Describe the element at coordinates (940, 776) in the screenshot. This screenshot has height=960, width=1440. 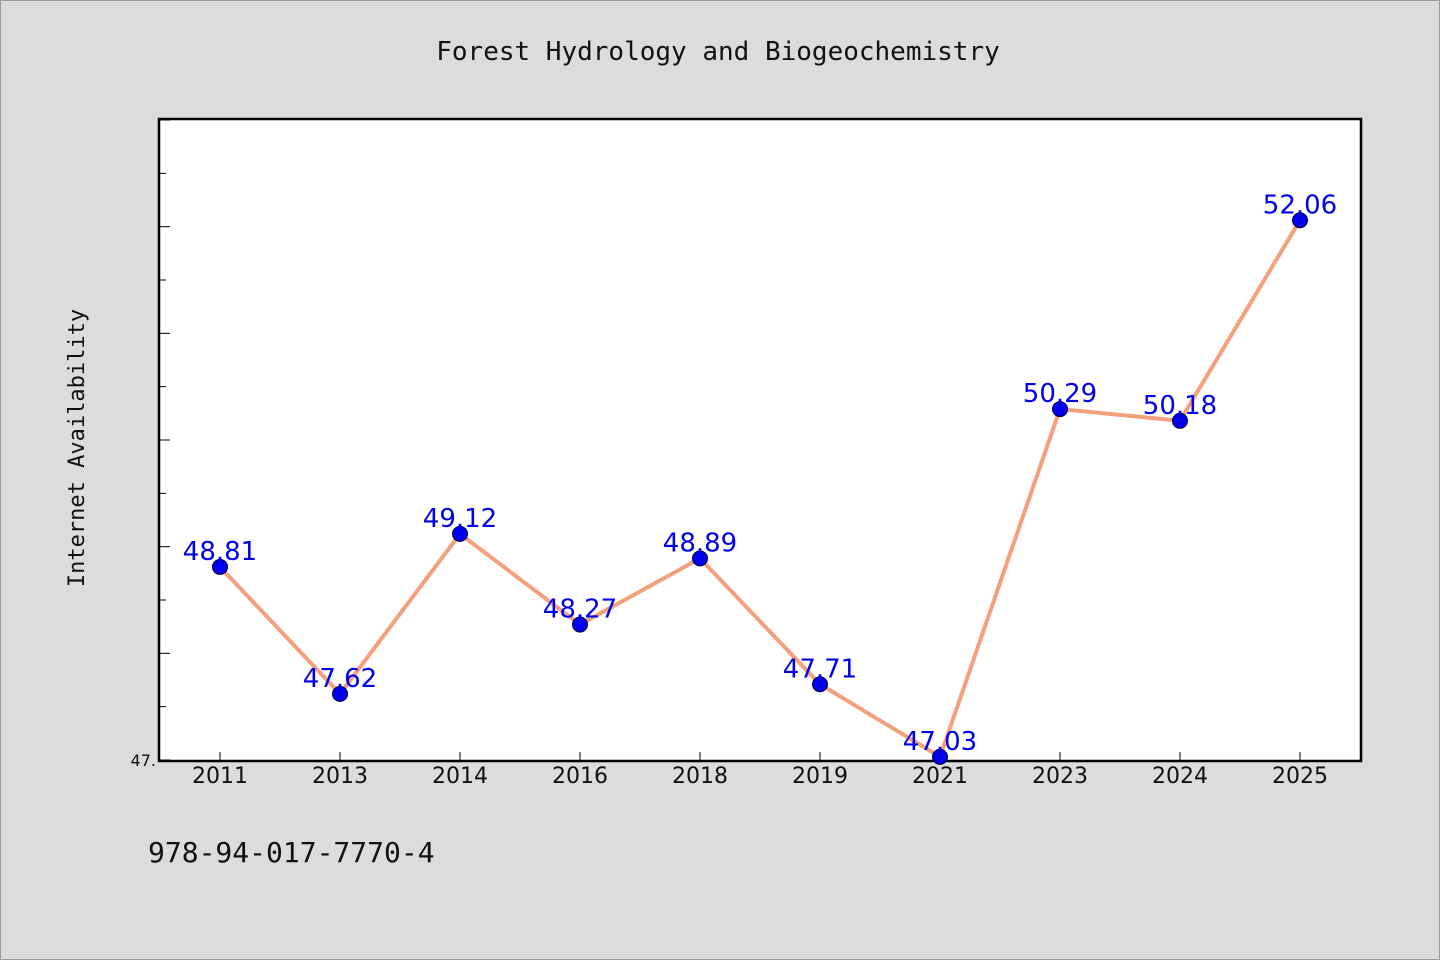
I see `x-tick-label: 2021` at that location.